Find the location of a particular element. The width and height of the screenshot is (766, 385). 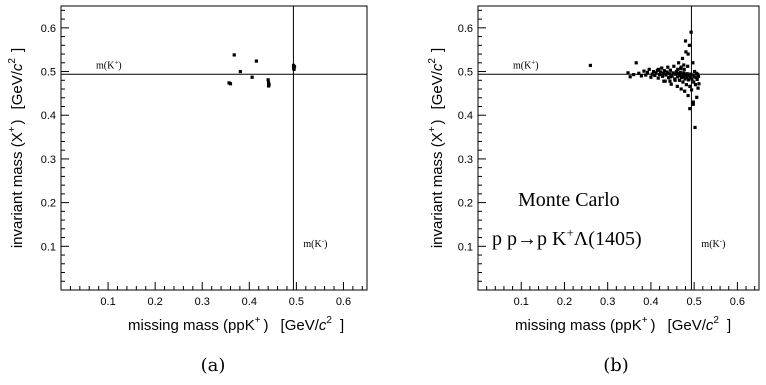

annotation-reaction-final: p K is located at coordinates (552, 239).